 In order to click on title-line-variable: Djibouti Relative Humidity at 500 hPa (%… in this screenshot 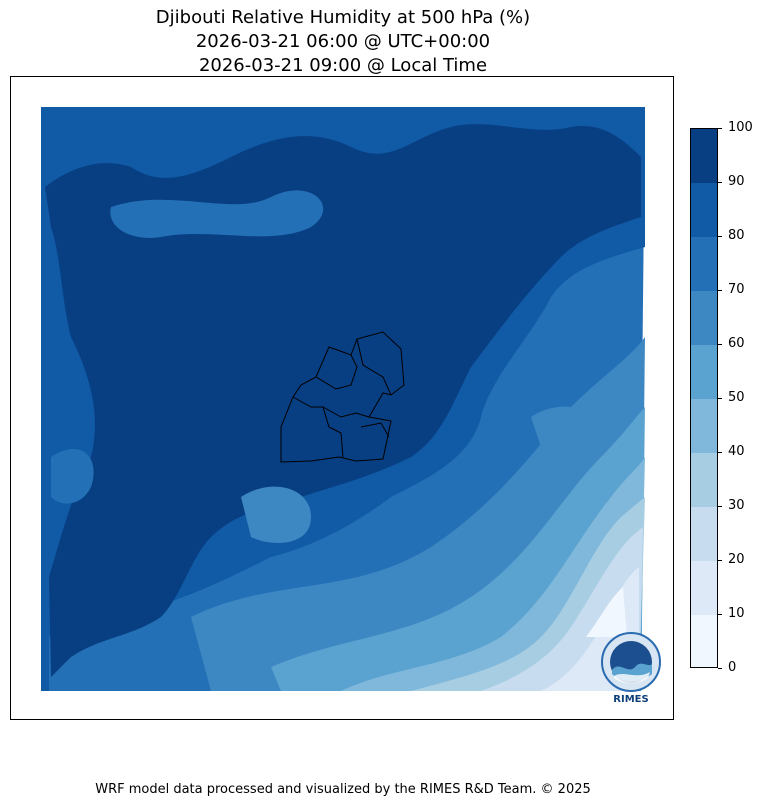, I will do `click(343, 17)`.